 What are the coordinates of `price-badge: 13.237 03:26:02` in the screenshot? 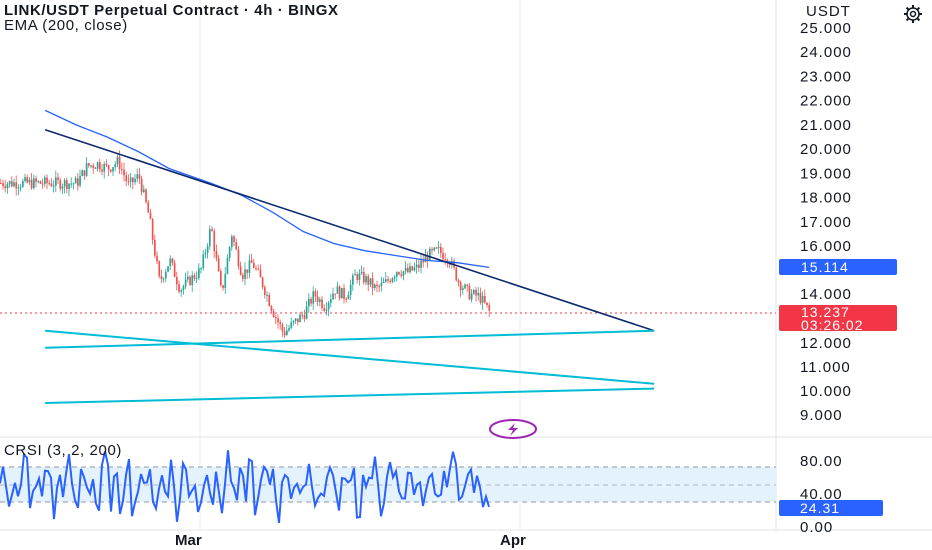 It's located at (838, 318).